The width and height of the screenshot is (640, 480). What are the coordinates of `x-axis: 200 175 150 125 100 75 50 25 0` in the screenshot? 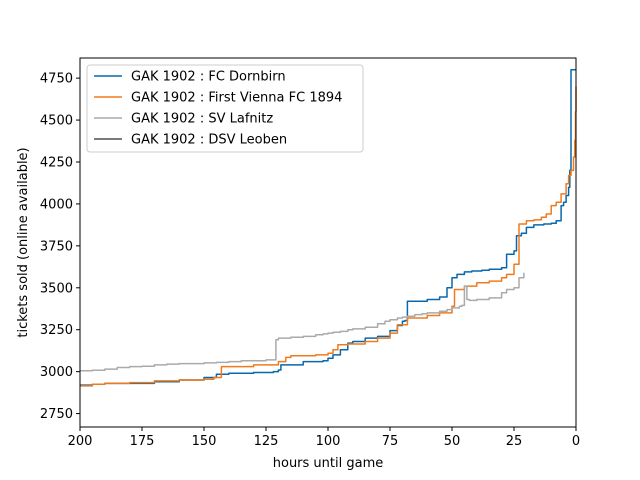 It's located at (324, 438).